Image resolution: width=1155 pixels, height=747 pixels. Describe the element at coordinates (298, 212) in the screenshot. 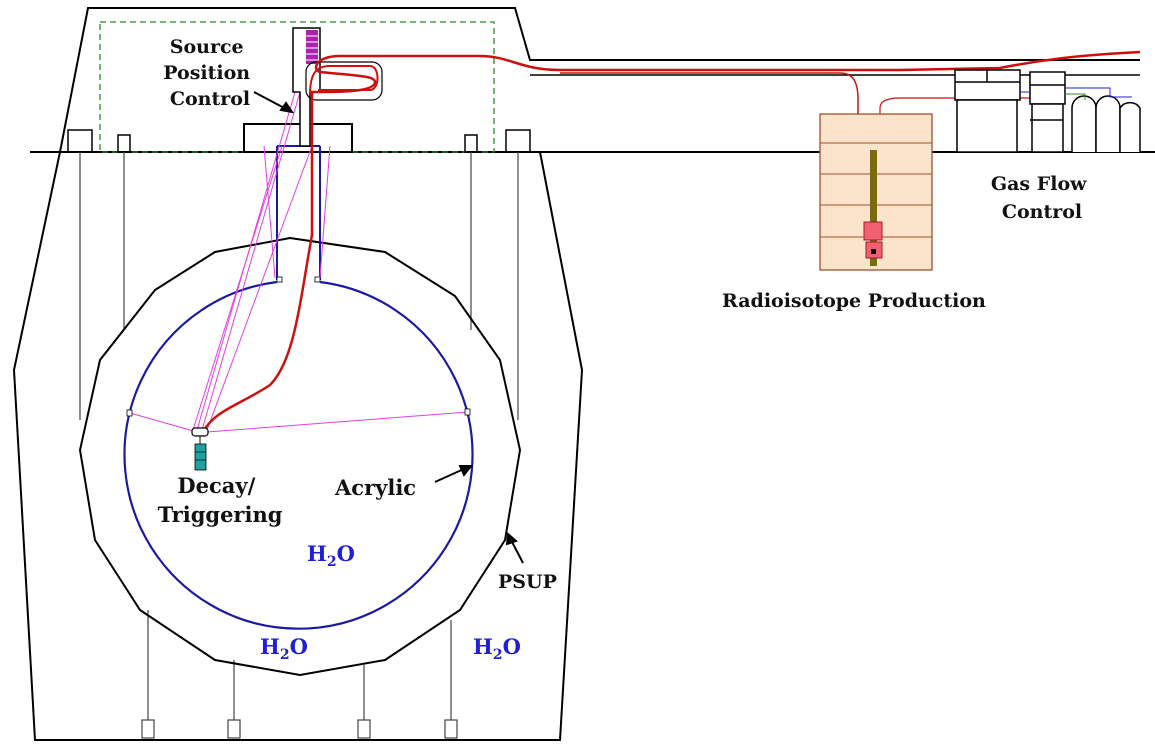

I see `acrylic-neck` at that location.